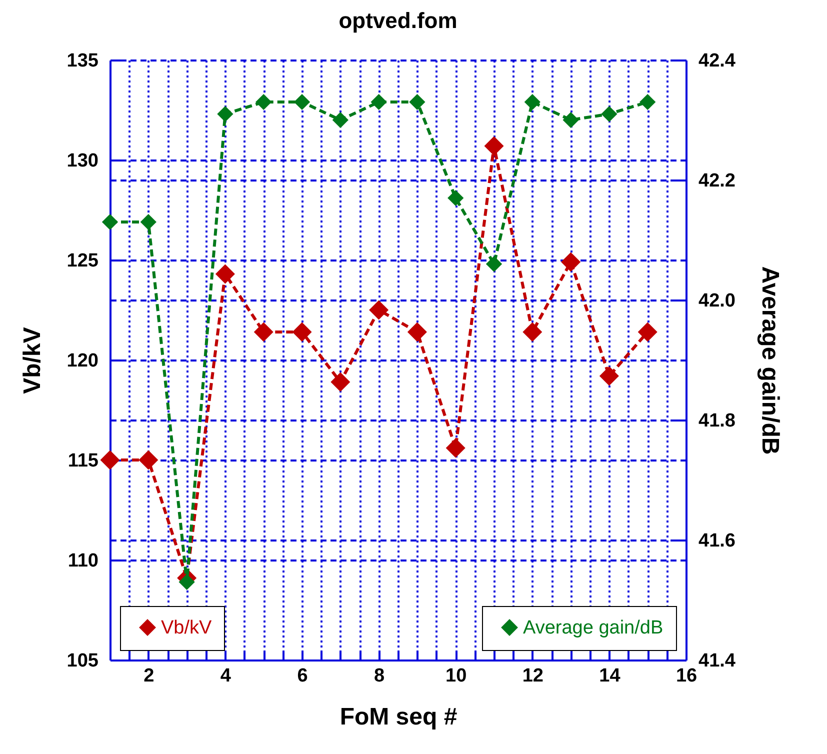 The image size is (827, 754). I want to click on x-tick-label: 16, so click(687, 676).